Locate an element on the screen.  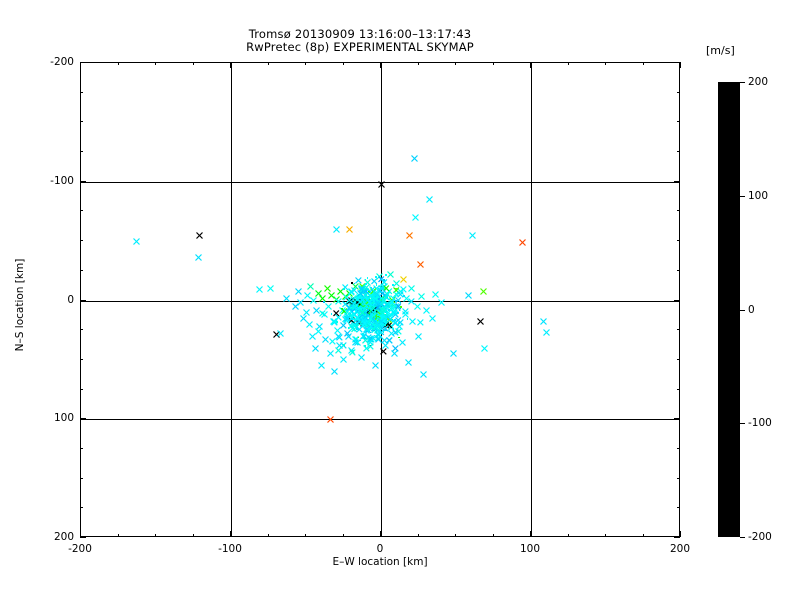
title-line-2: RwPretec (8p) EXPERIMENTAL SKYMAP is located at coordinates (360, 47).